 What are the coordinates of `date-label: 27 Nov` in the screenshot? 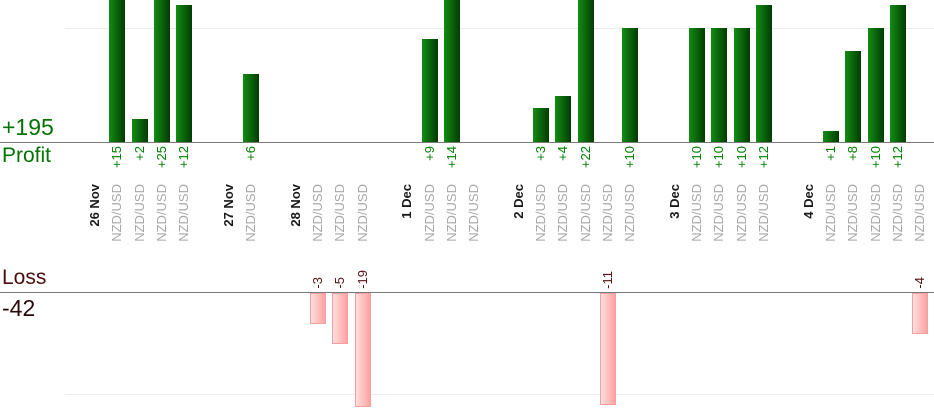 It's located at (228, 205).